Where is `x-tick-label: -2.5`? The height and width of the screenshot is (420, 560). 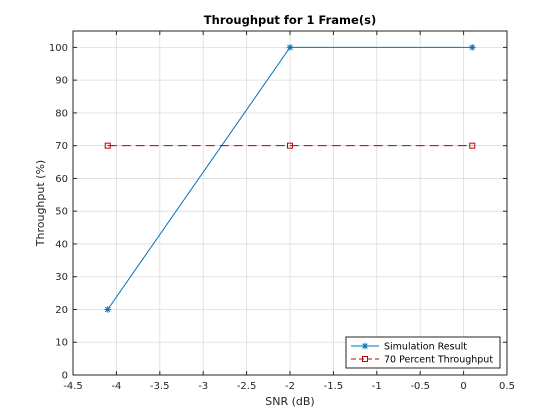
x-tick-label: -2.5 is located at coordinates (247, 386).